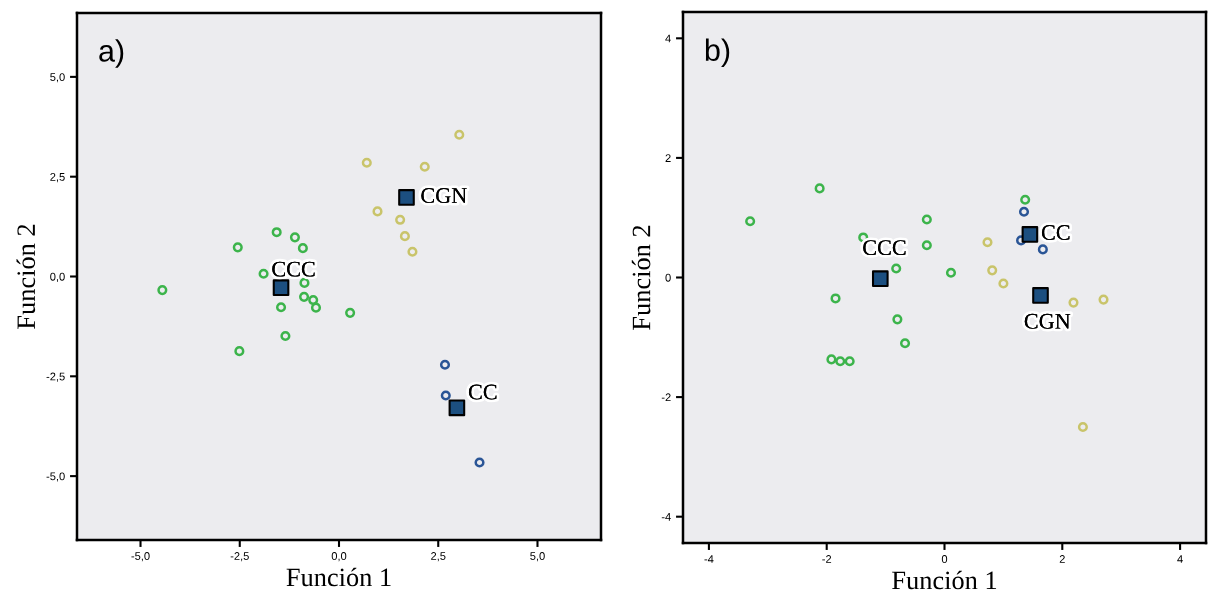 Image resolution: width=1208 pixels, height=605 pixels. I want to click on x-tick-label: -2,5, so click(239, 557).